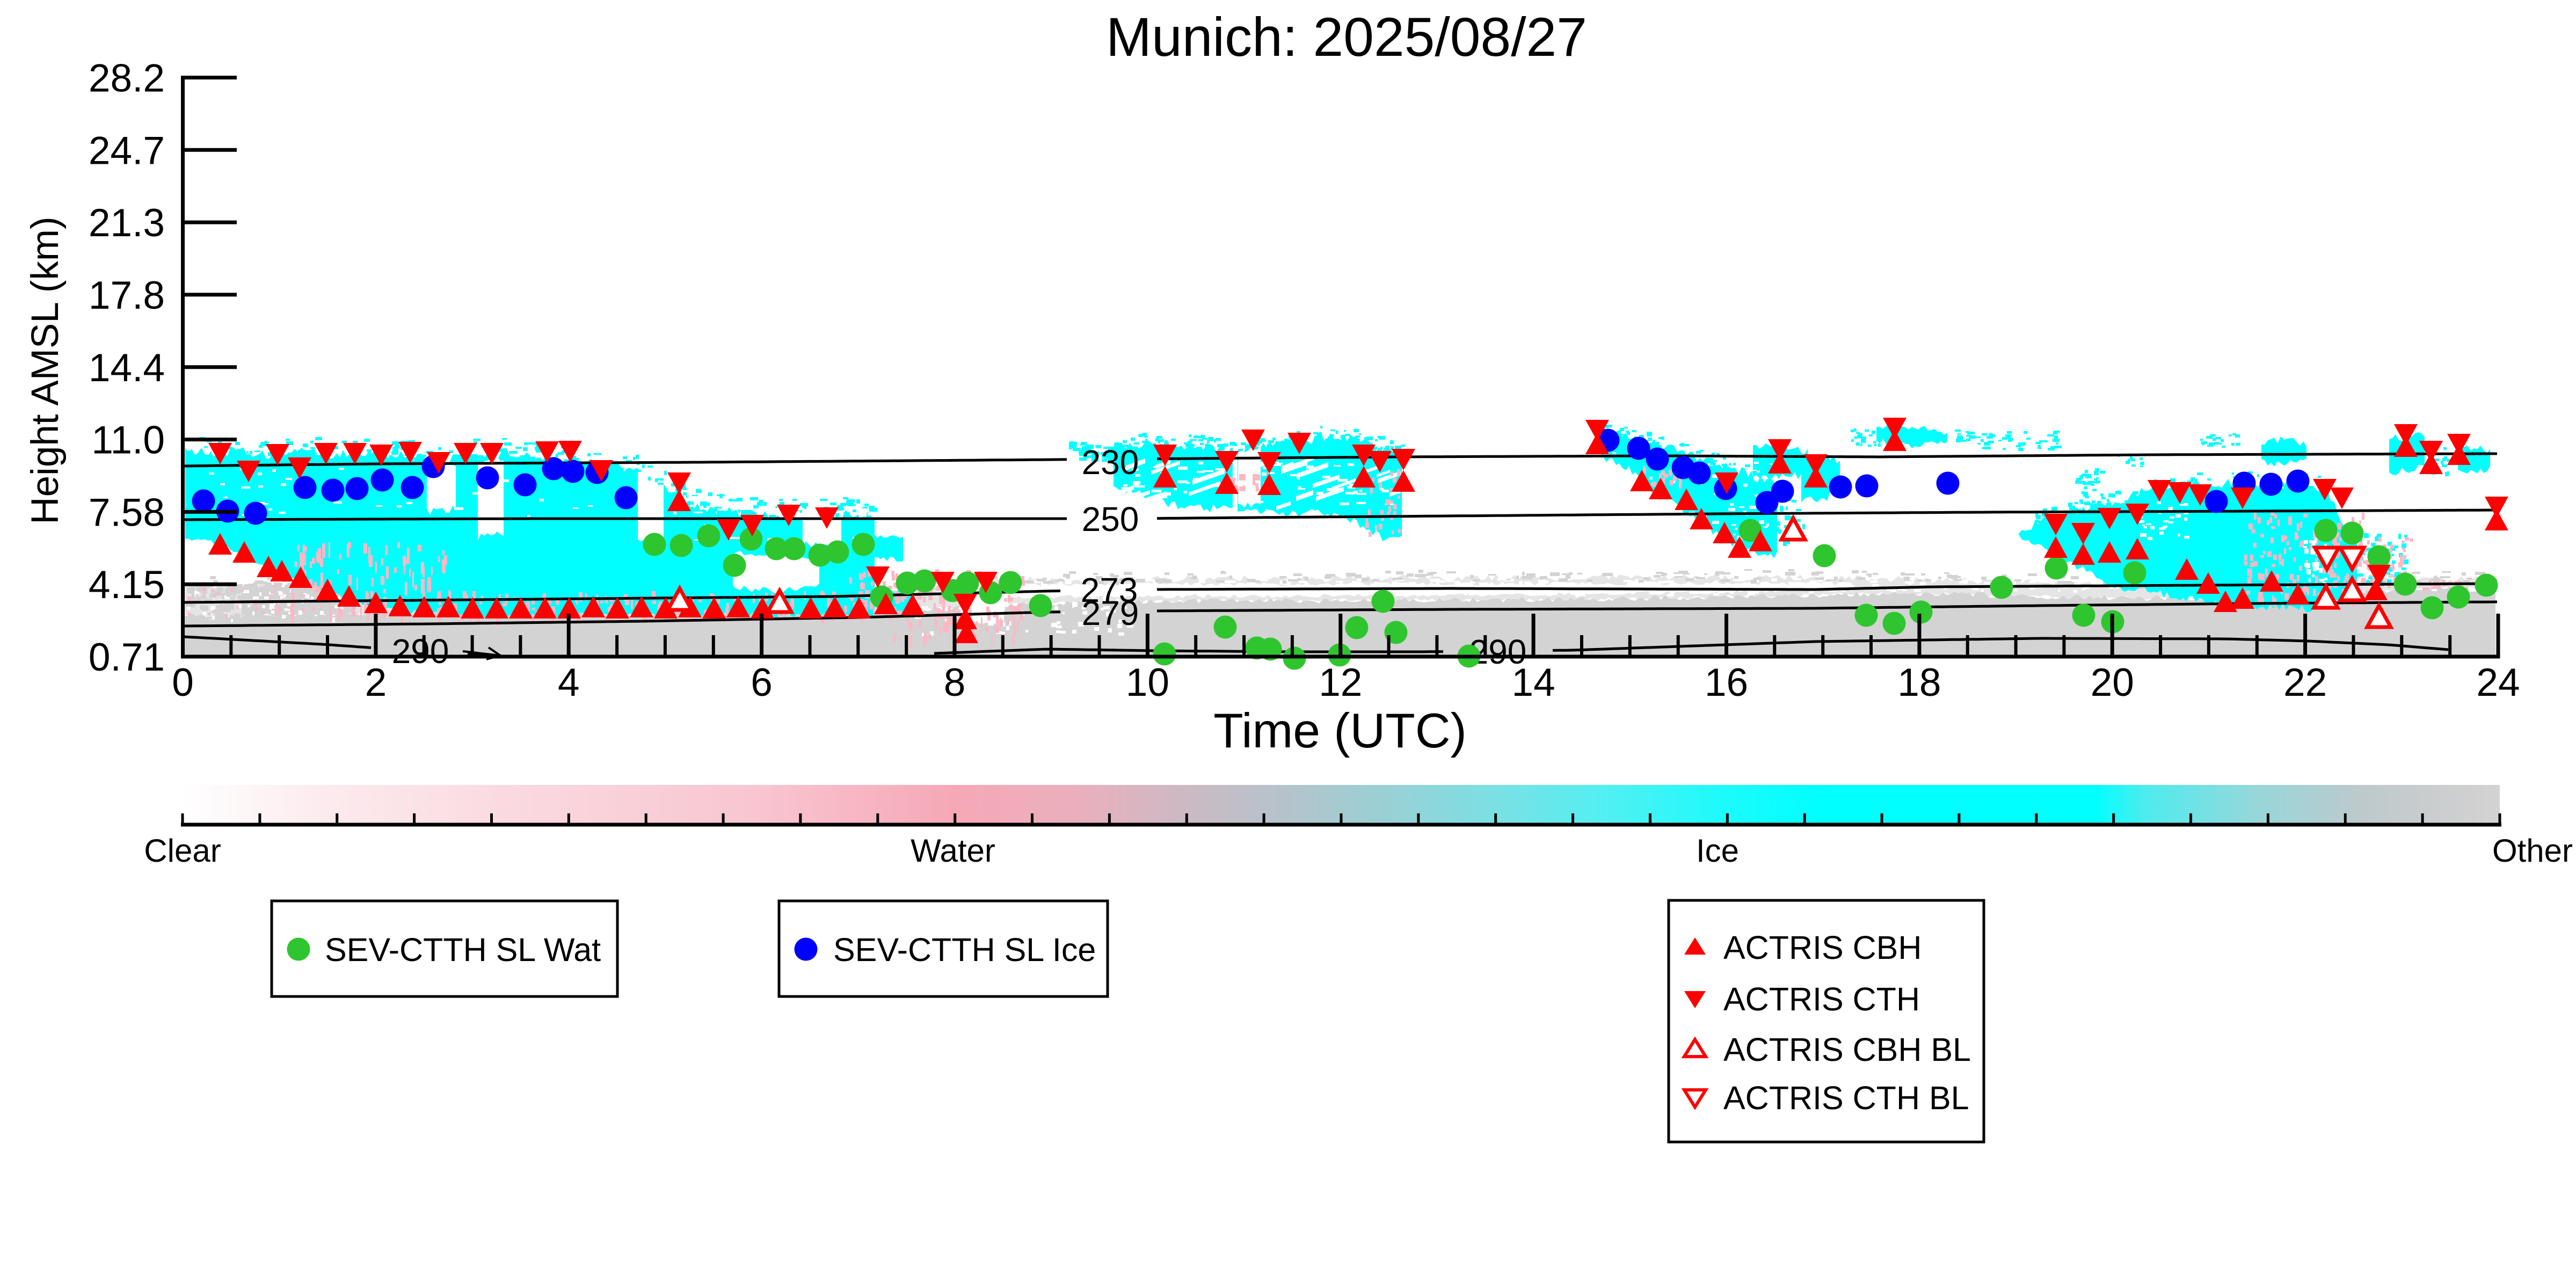 Image resolution: width=2576 pixels, height=1288 pixels. I want to click on svg-text: Height AMSL (km), so click(45, 370).